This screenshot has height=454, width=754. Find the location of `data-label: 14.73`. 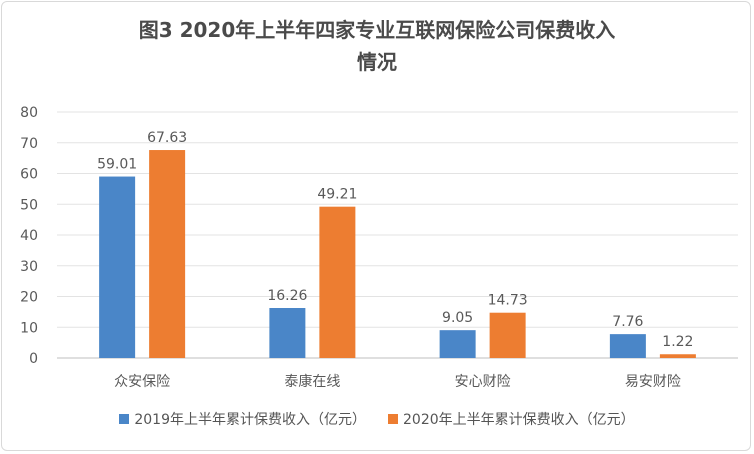

data-label: 14.73 is located at coordinates (508, 301).